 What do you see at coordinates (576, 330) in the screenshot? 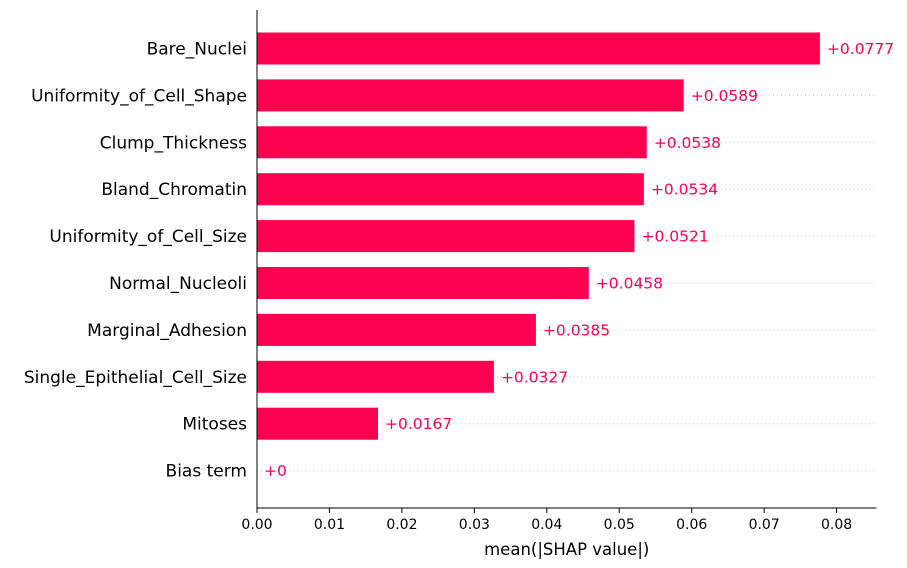
I see `value-label: +0.0385` at bounding box center [576, 330].